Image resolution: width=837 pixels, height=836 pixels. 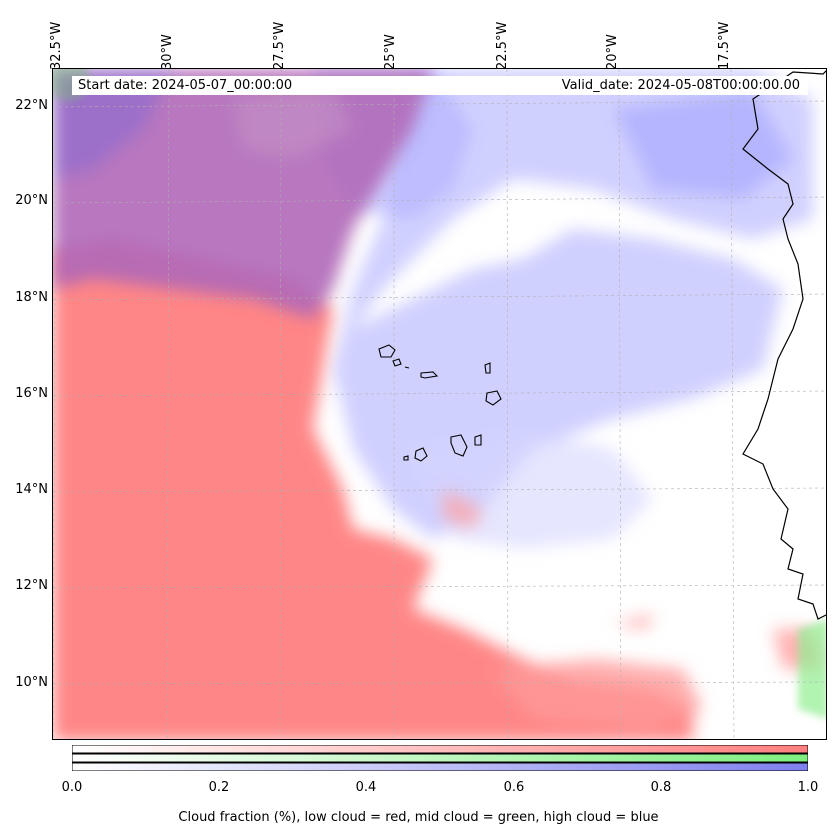 What do you see at coordinates (31, 489) in the screenshot?
I see `lat-label-14n: 14°N` at bounding box center [31, 489].